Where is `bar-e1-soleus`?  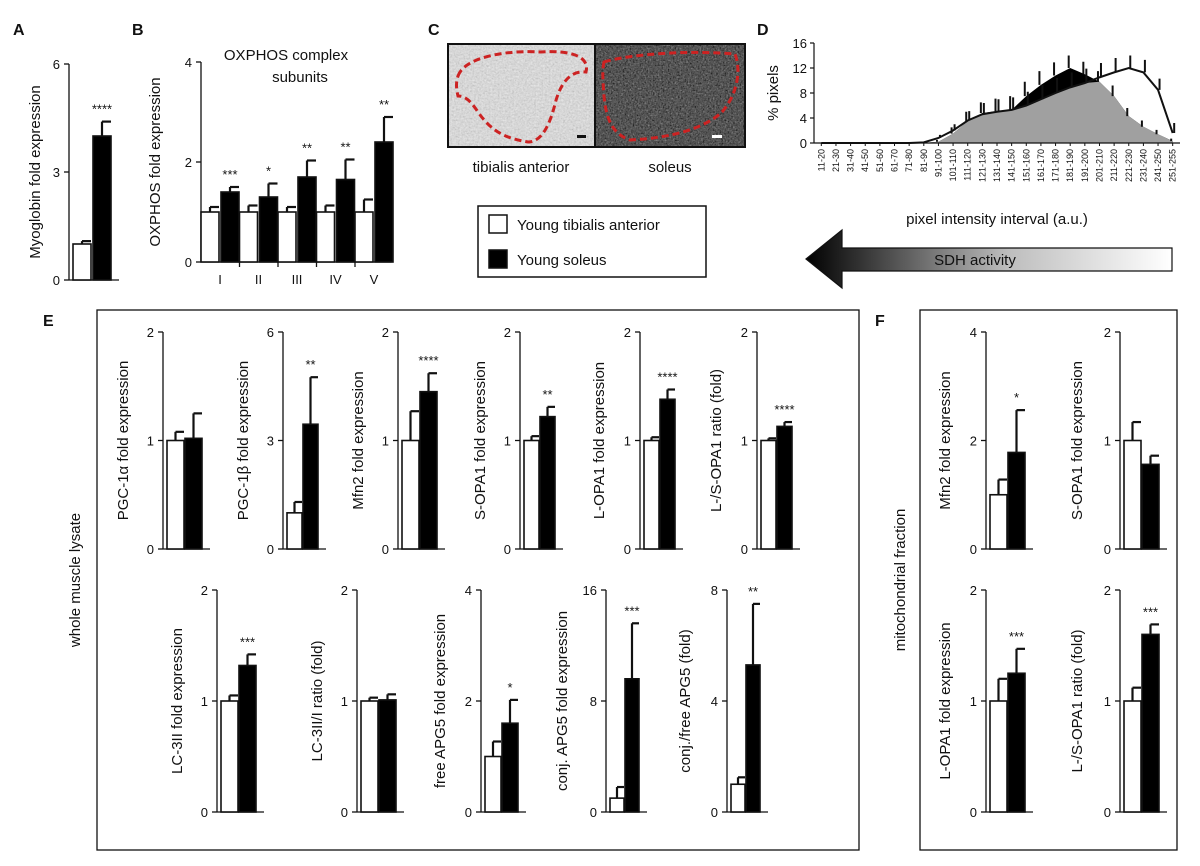 bar-e1-soleus is located at coordinates (193, 493).